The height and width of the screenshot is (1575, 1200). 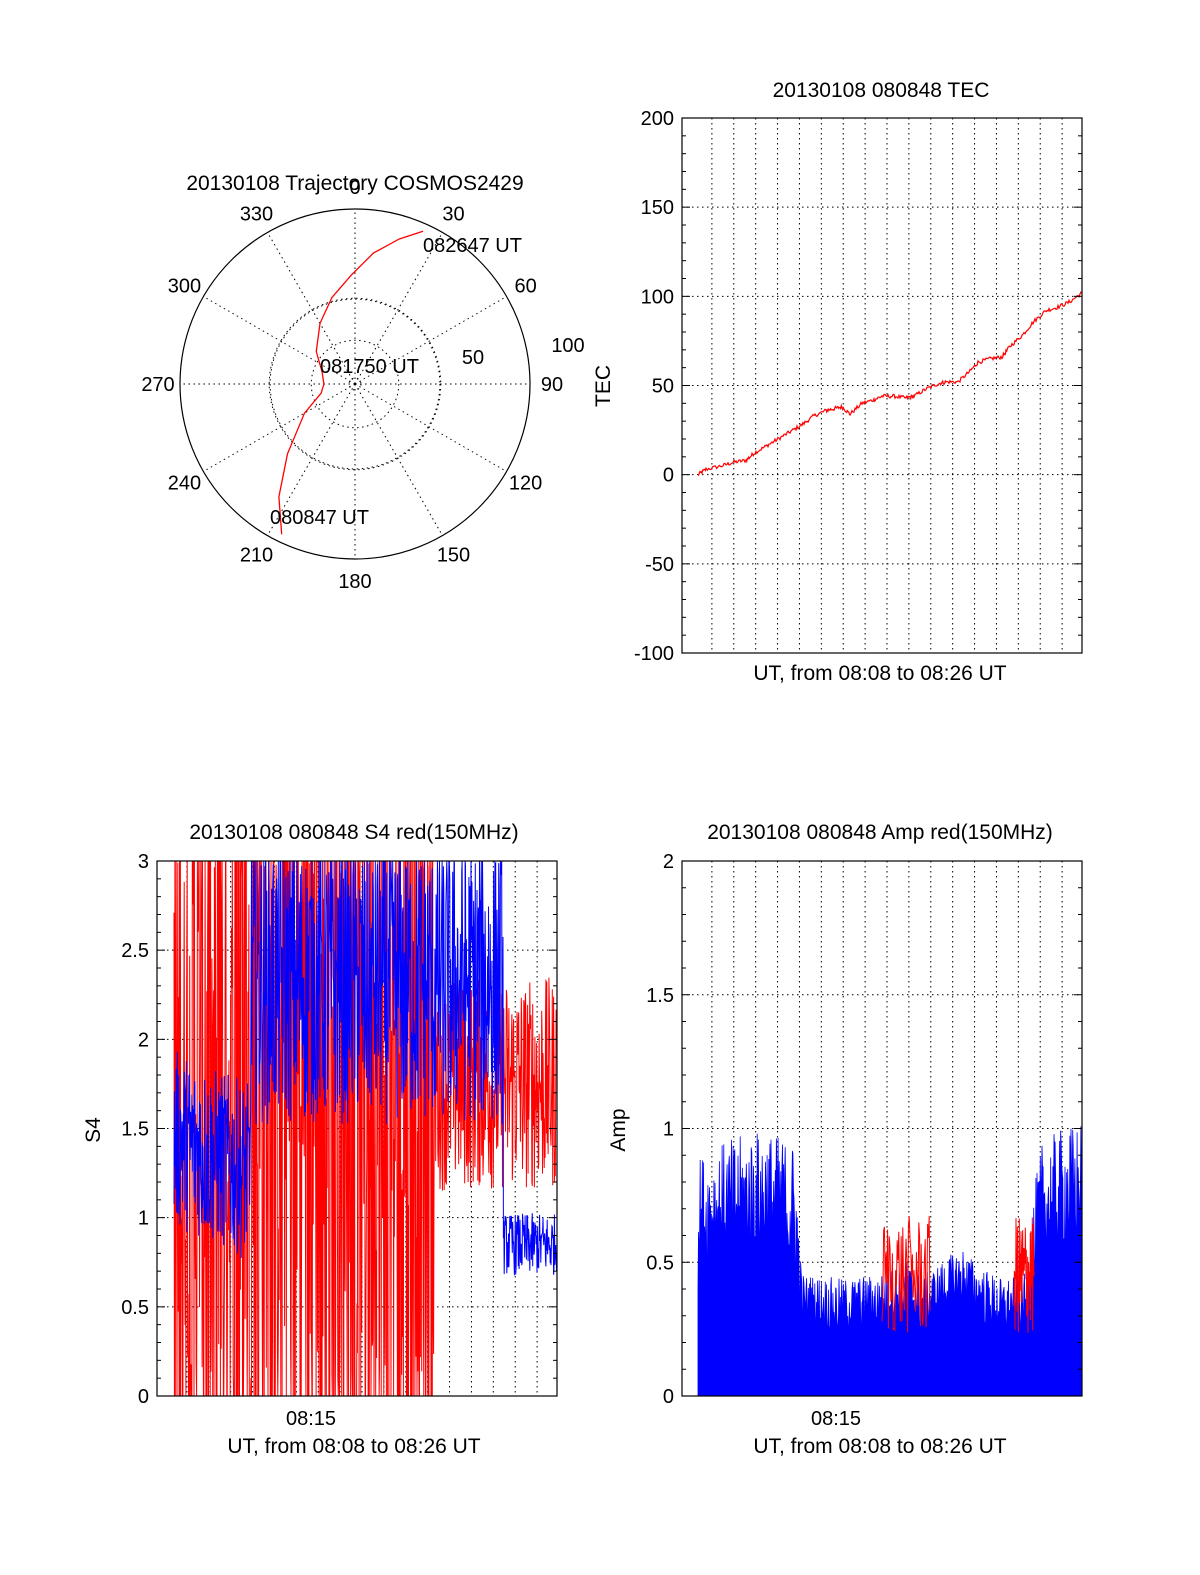 What do you see at coordinates (353, 1446) in the screenshot?
I see `s4-xlabel: UT, from 08:08 to 08:26 UT` at bounding box center [353, 1446].